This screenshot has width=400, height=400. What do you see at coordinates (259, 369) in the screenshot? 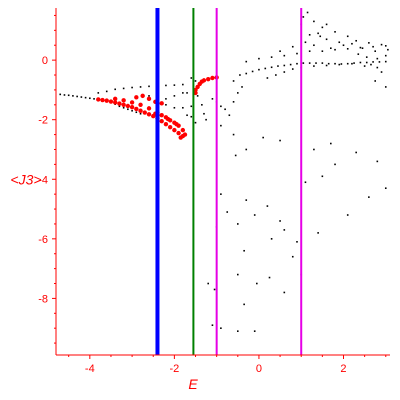
I see `x-tick-label: 0` at bounding box center [259, 369].